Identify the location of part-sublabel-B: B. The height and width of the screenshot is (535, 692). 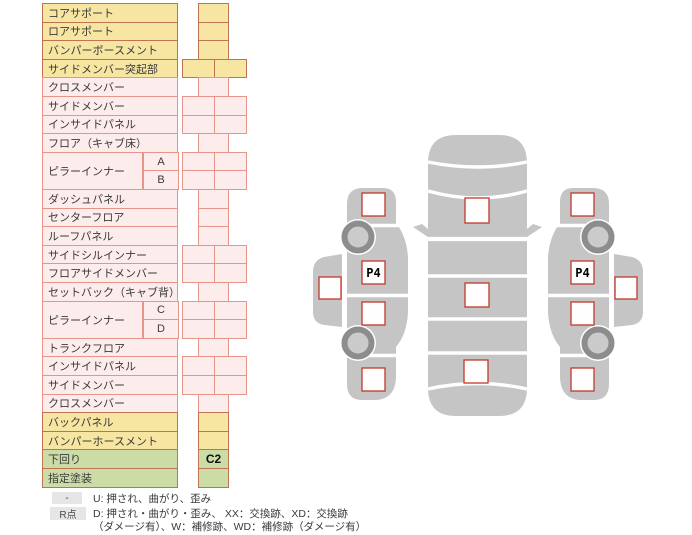
(161, 180).